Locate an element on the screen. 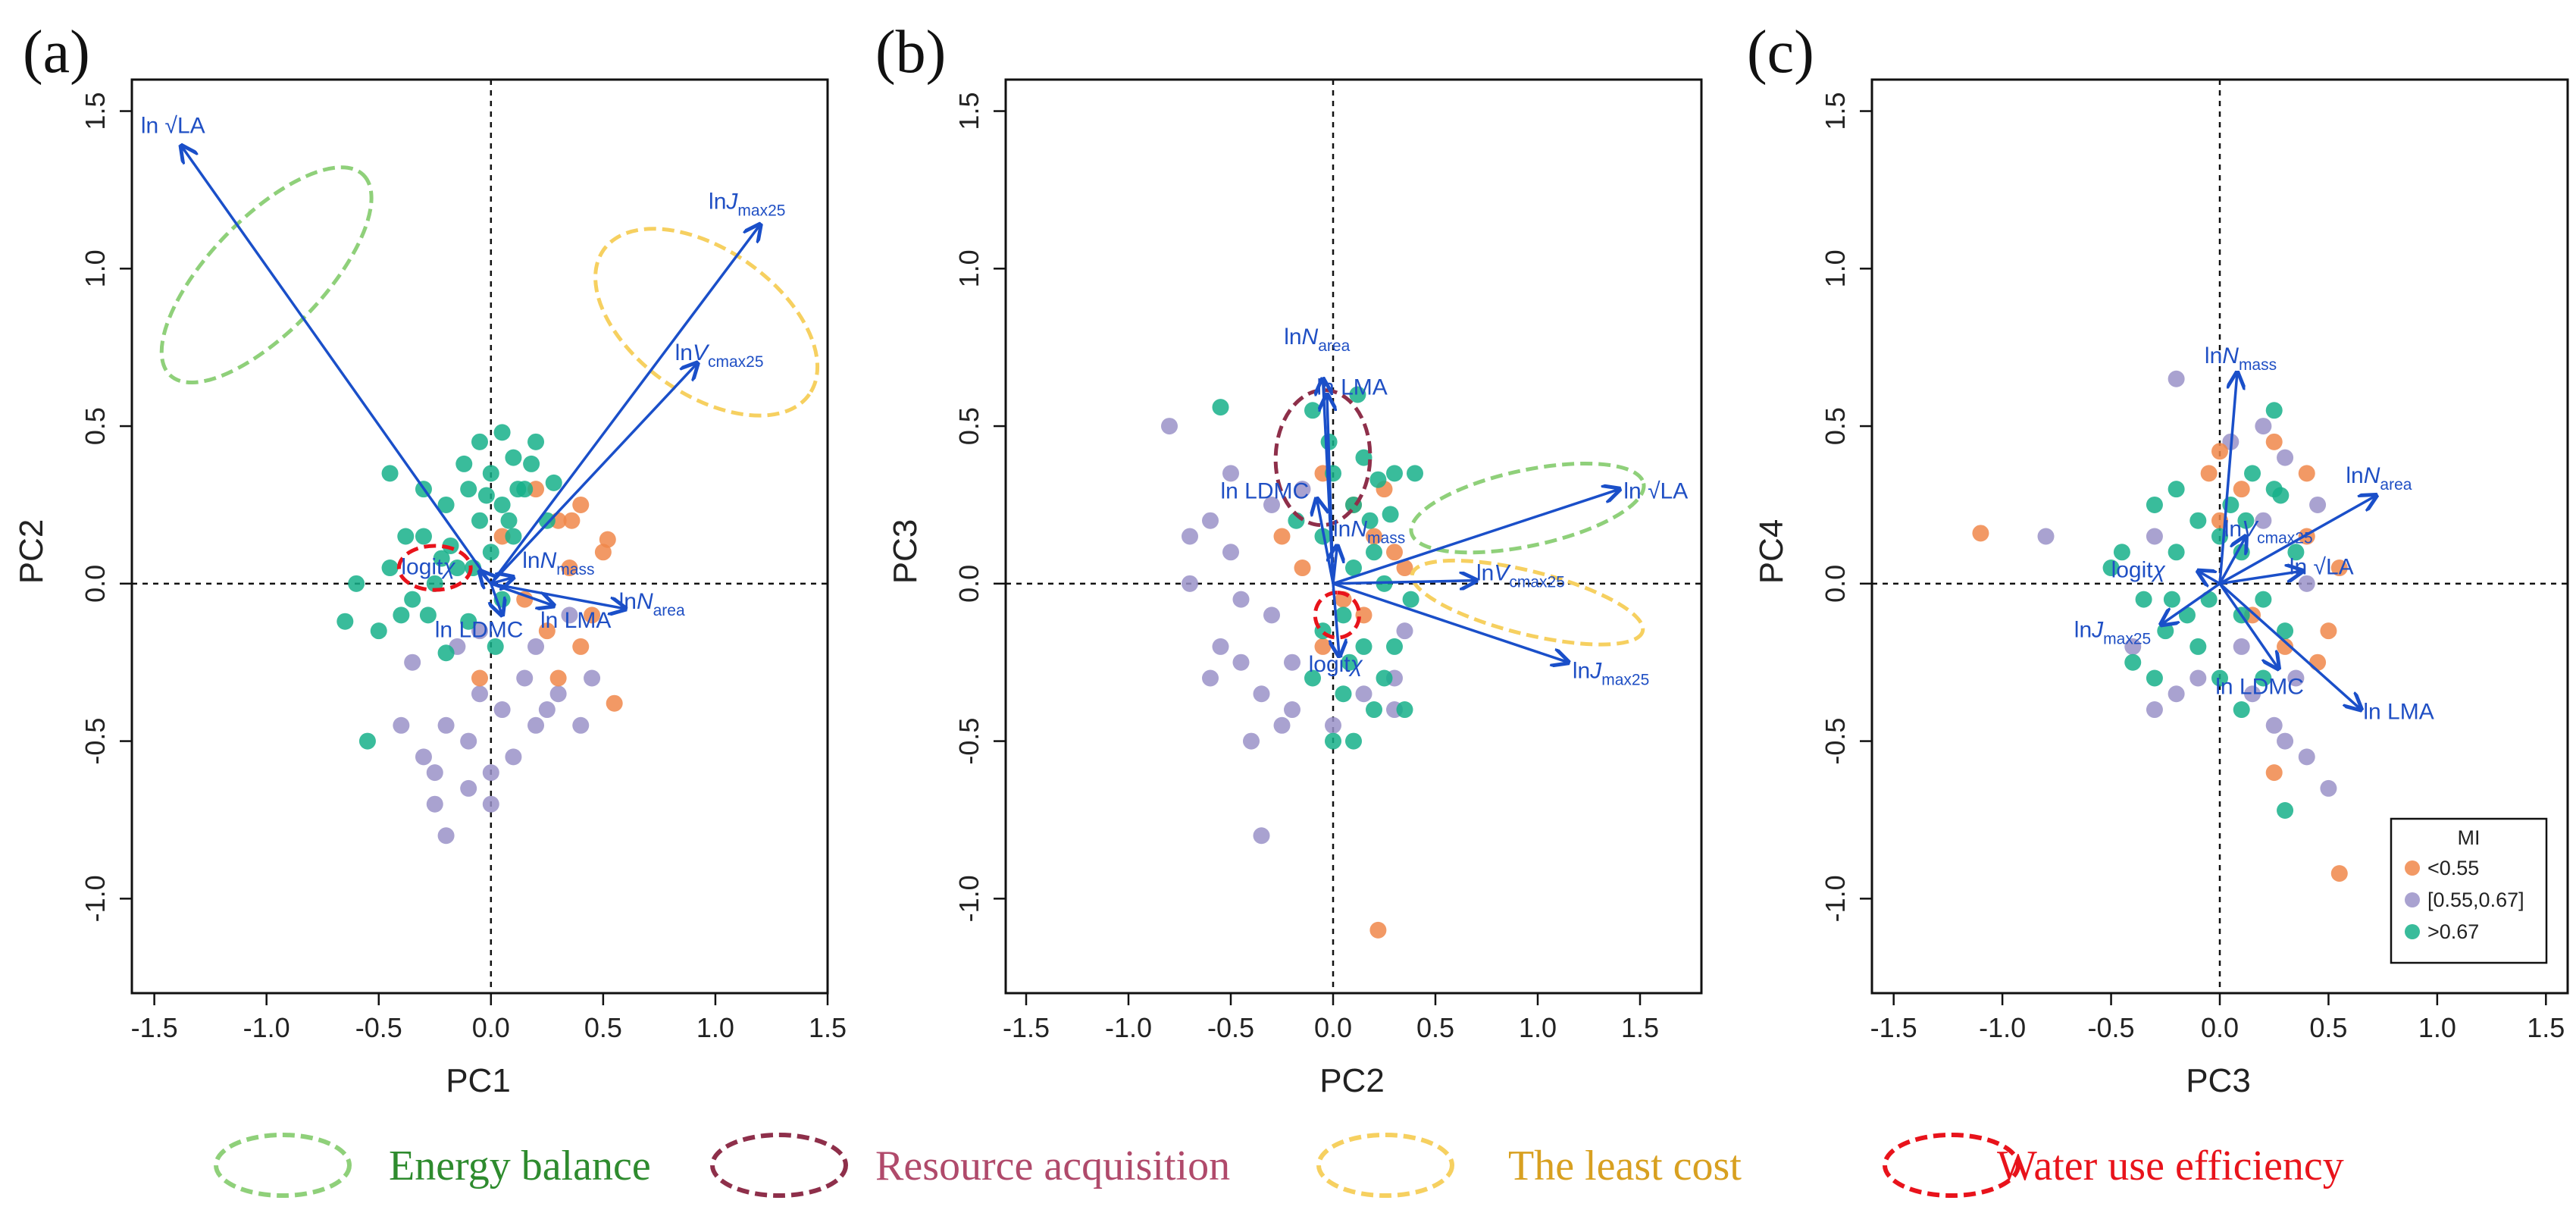  vector-lnvcmax25 is located at coordinates (1404, 582).